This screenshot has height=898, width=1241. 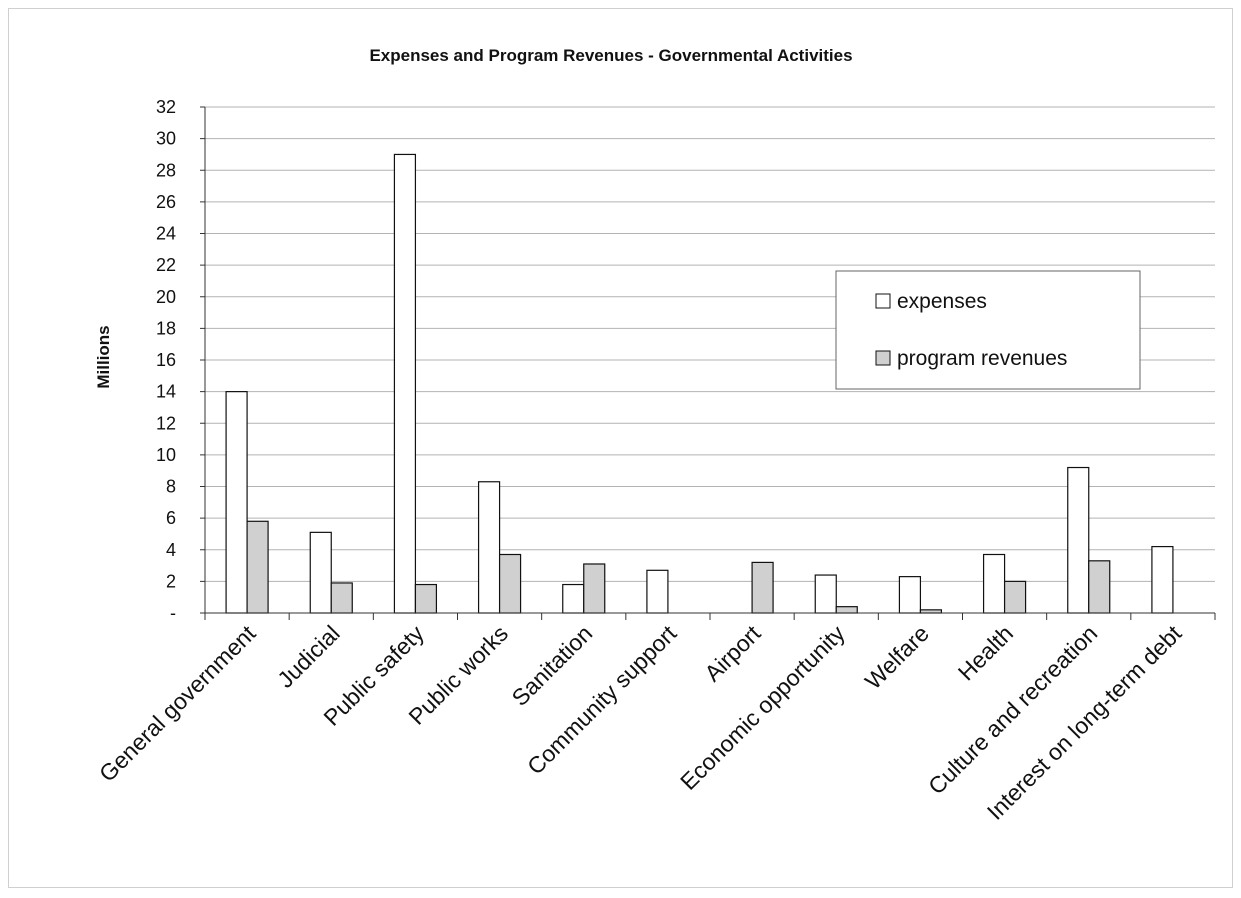 What do you see at coordinates (985, 652) in the screenshot?
I see `x-category-label: Health` at bounding box center [985, 652].